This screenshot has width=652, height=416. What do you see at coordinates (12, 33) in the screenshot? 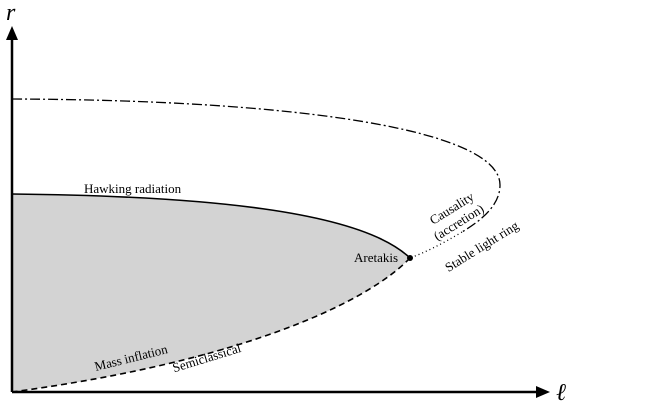
I see `y-arrow` at bounding box center [12, 33].